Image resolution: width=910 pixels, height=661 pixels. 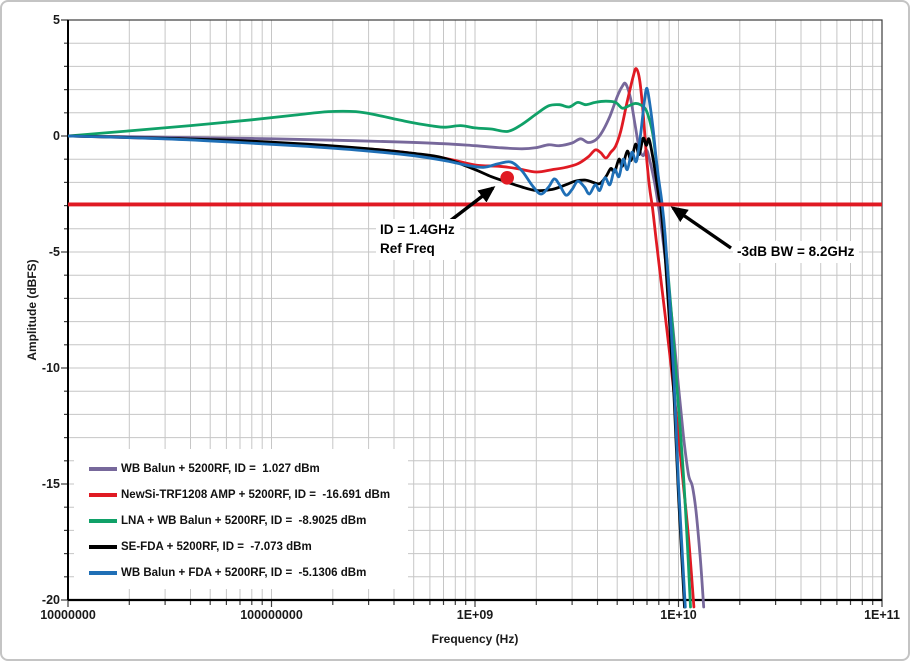 I want to click on legend-entry: WB Balun + 5200RF, ID = 1.027 dBm, so click(x=248, y=469).